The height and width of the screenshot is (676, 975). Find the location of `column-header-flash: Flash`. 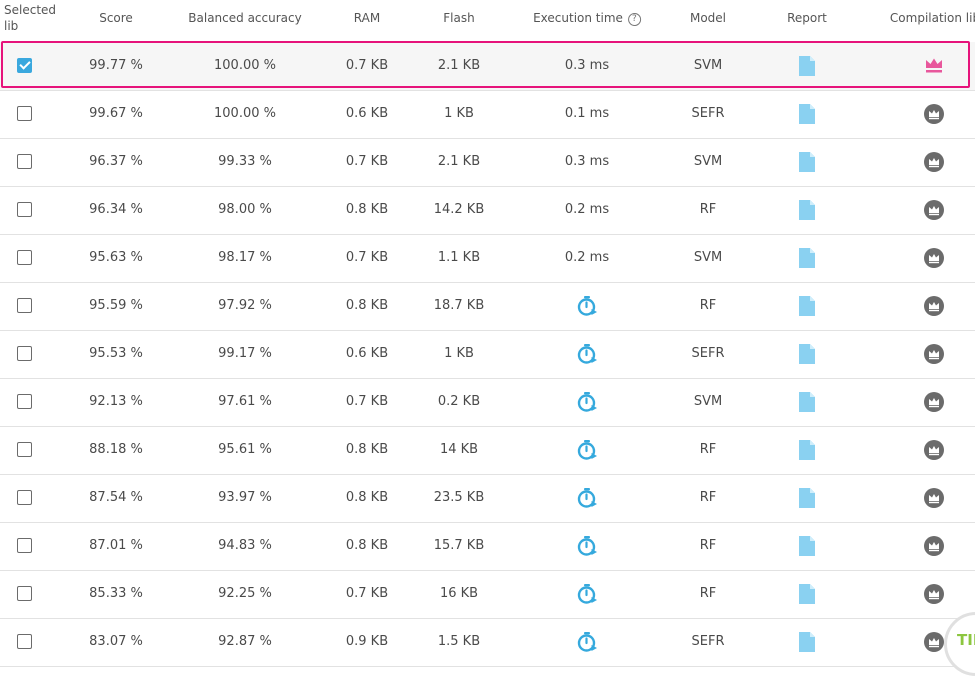

column-header-flash: Flash is located at coordinates (459, 18).